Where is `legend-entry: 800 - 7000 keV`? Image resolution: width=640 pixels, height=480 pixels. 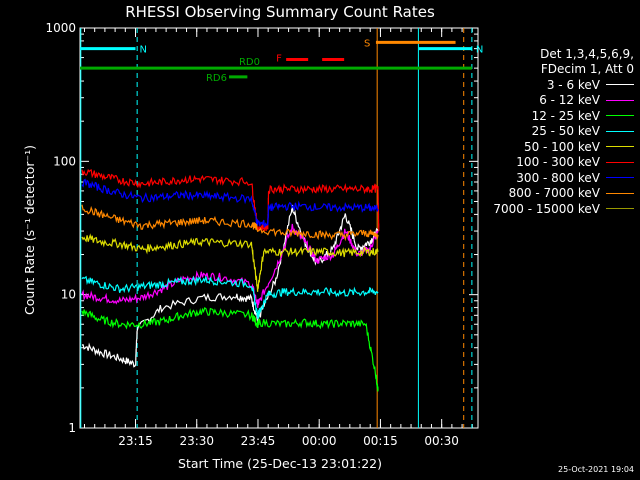
legend-entry: 800 - 7000 keV is located at coordinates (558, 194).